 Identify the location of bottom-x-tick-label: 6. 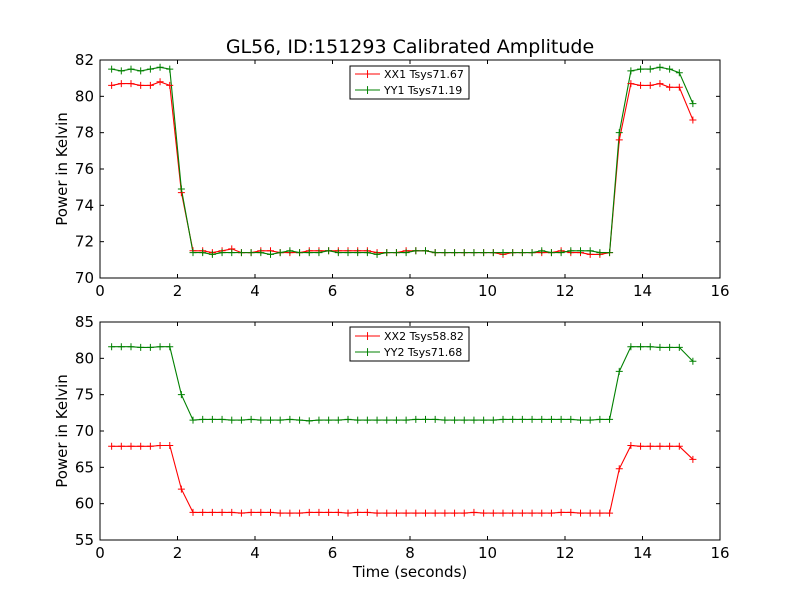
(333, 553).